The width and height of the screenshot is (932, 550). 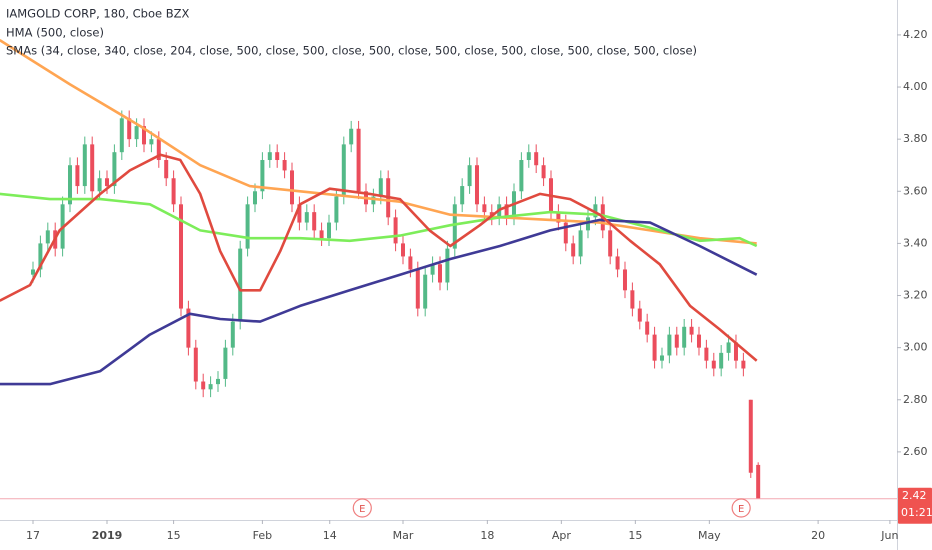 What do you see at coordinates (915, 86) in the screenshot?
I see `y-tick-label: 4.00` at bounding box center [915, 86].